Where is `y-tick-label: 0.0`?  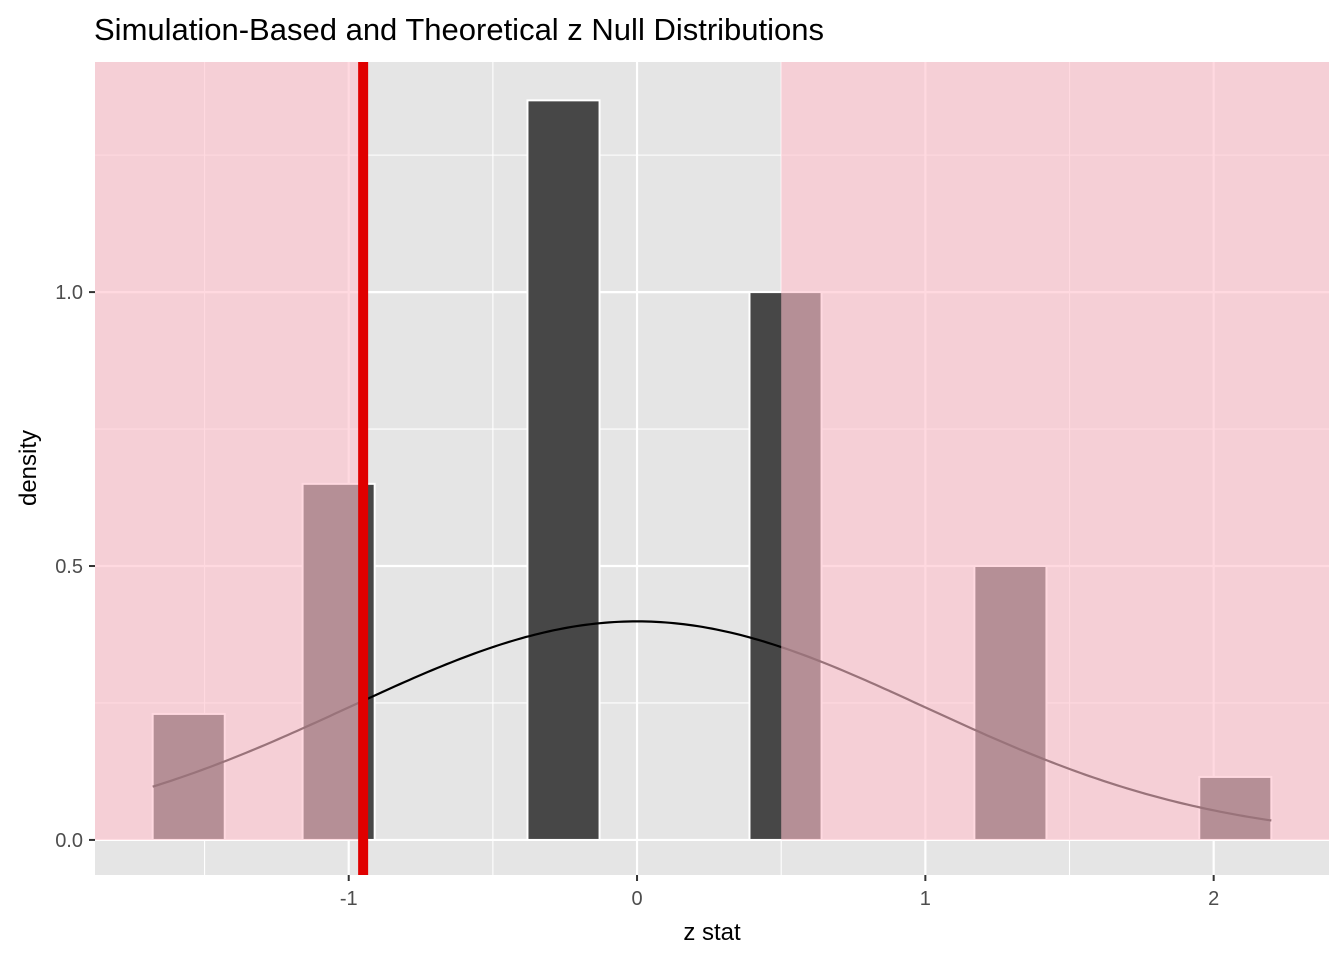 y-tick-label: 0.0 is located at coordinates (69, 841).